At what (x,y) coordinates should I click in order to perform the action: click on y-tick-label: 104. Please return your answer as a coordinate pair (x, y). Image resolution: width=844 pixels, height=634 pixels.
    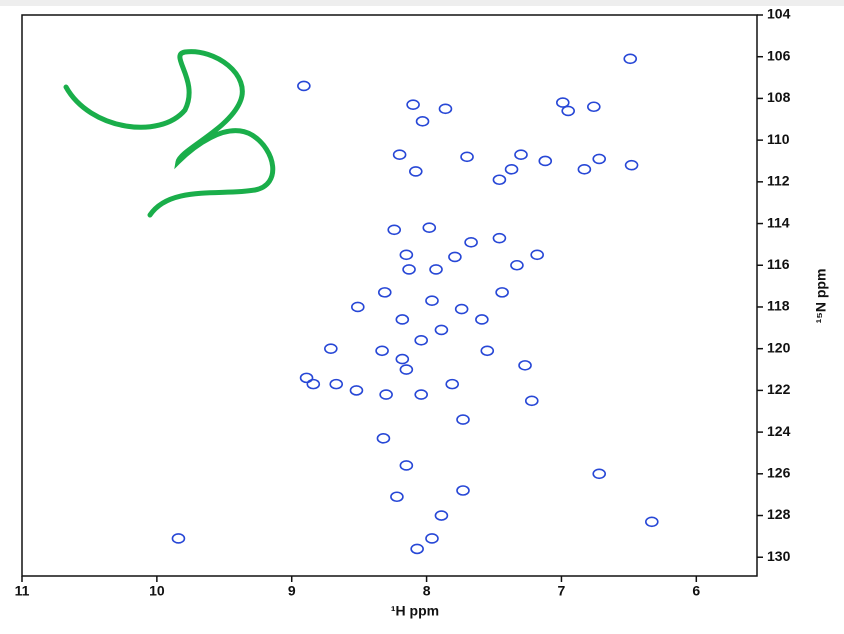
    Looking at the image, I should click on (779, 14).